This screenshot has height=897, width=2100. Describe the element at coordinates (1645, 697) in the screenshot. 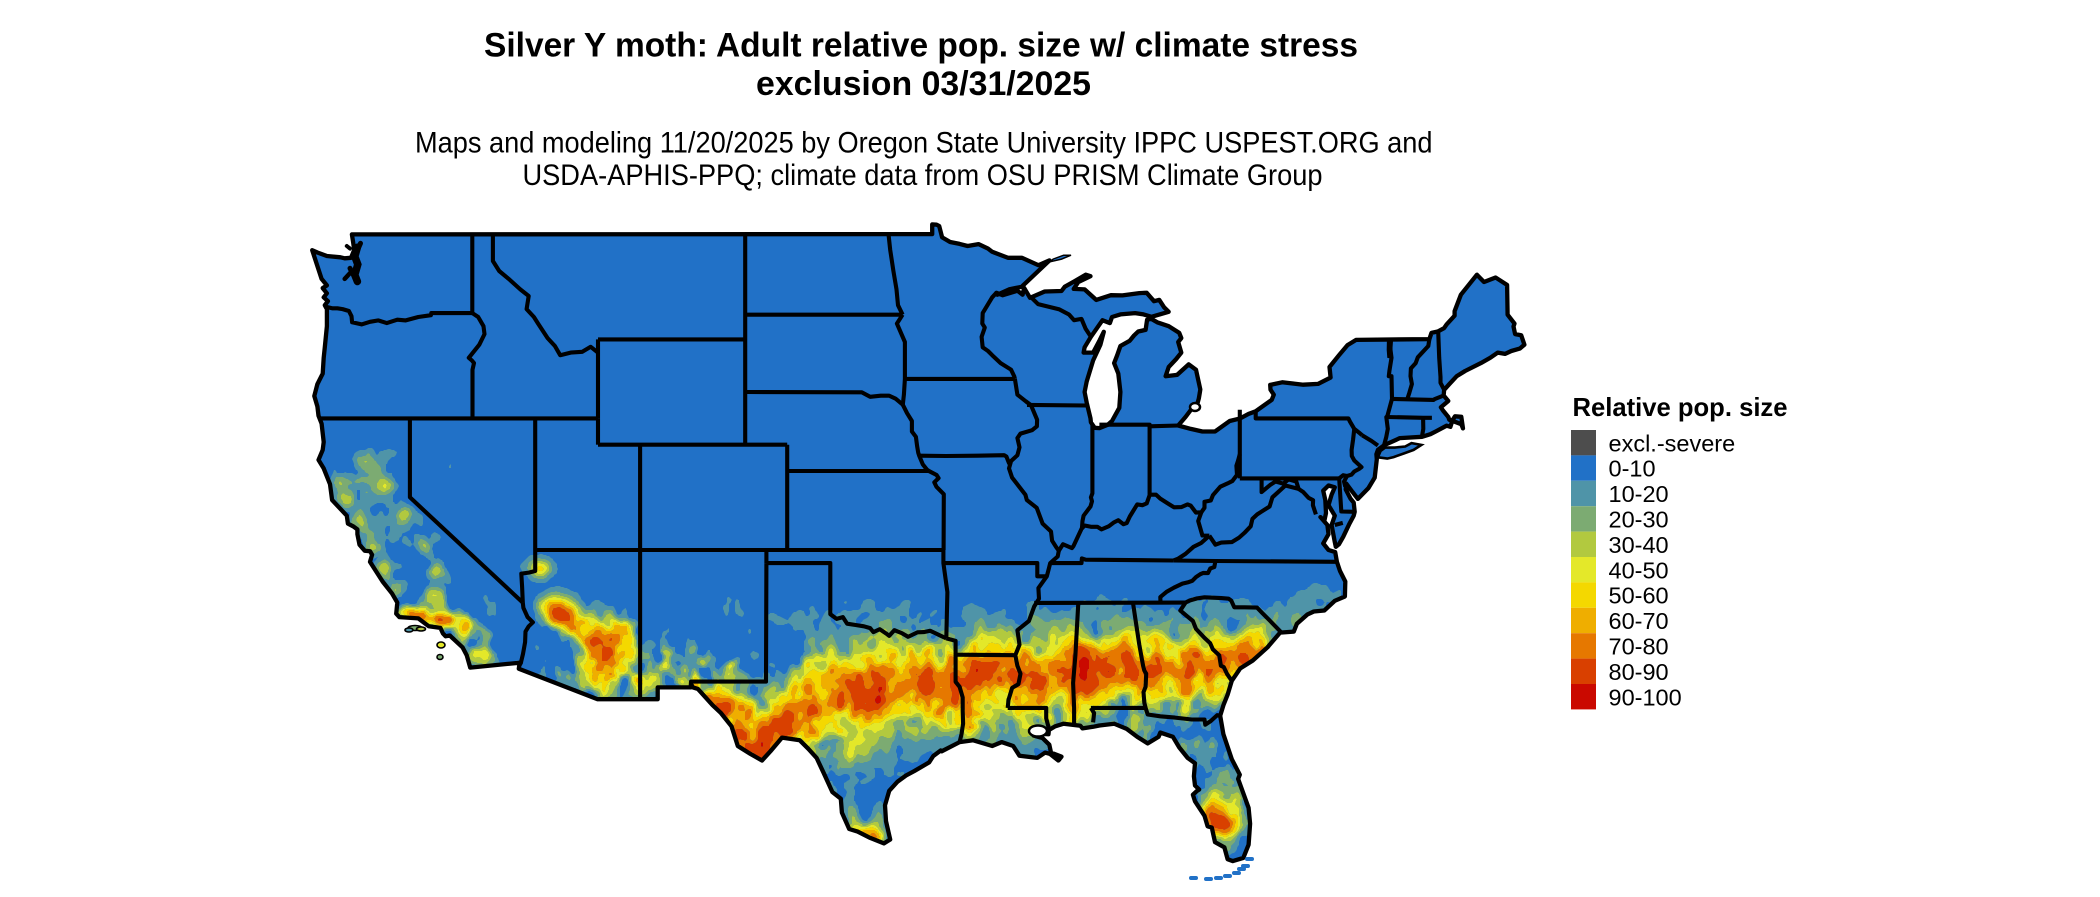

I see `svg-text: 90-100` at that location.